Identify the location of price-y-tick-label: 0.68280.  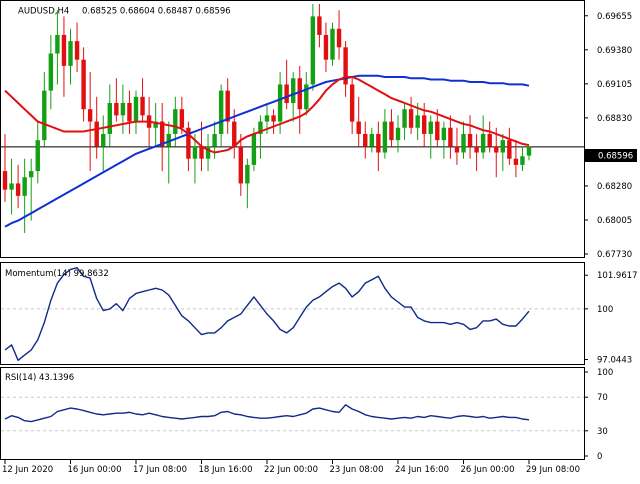
(614, 187).